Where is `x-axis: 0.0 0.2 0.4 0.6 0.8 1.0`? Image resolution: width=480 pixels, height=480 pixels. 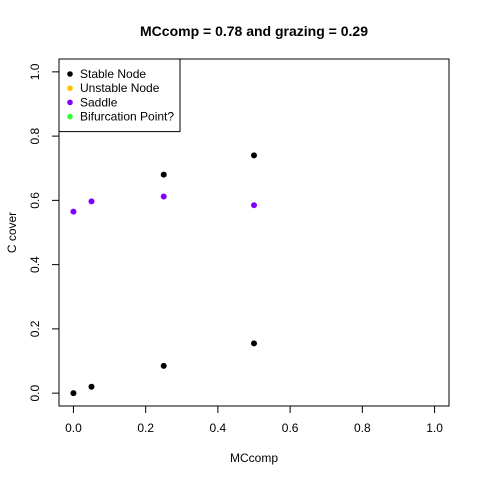 x-axis: 0.0 0.2 0.4 0.6 0.8 1.0 is located at coordinates (254, 420).